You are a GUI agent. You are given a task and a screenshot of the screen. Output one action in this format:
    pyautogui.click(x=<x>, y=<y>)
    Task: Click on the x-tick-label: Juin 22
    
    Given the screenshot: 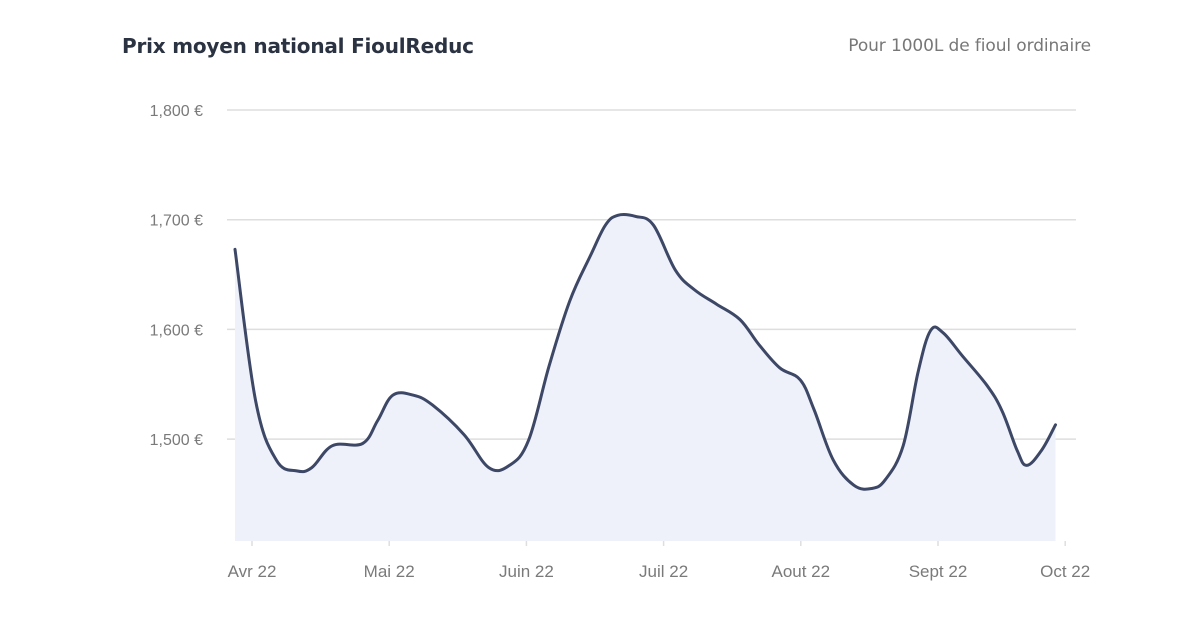 What is the action you would take?
    pyautogui.click(x=526, y=571)
    